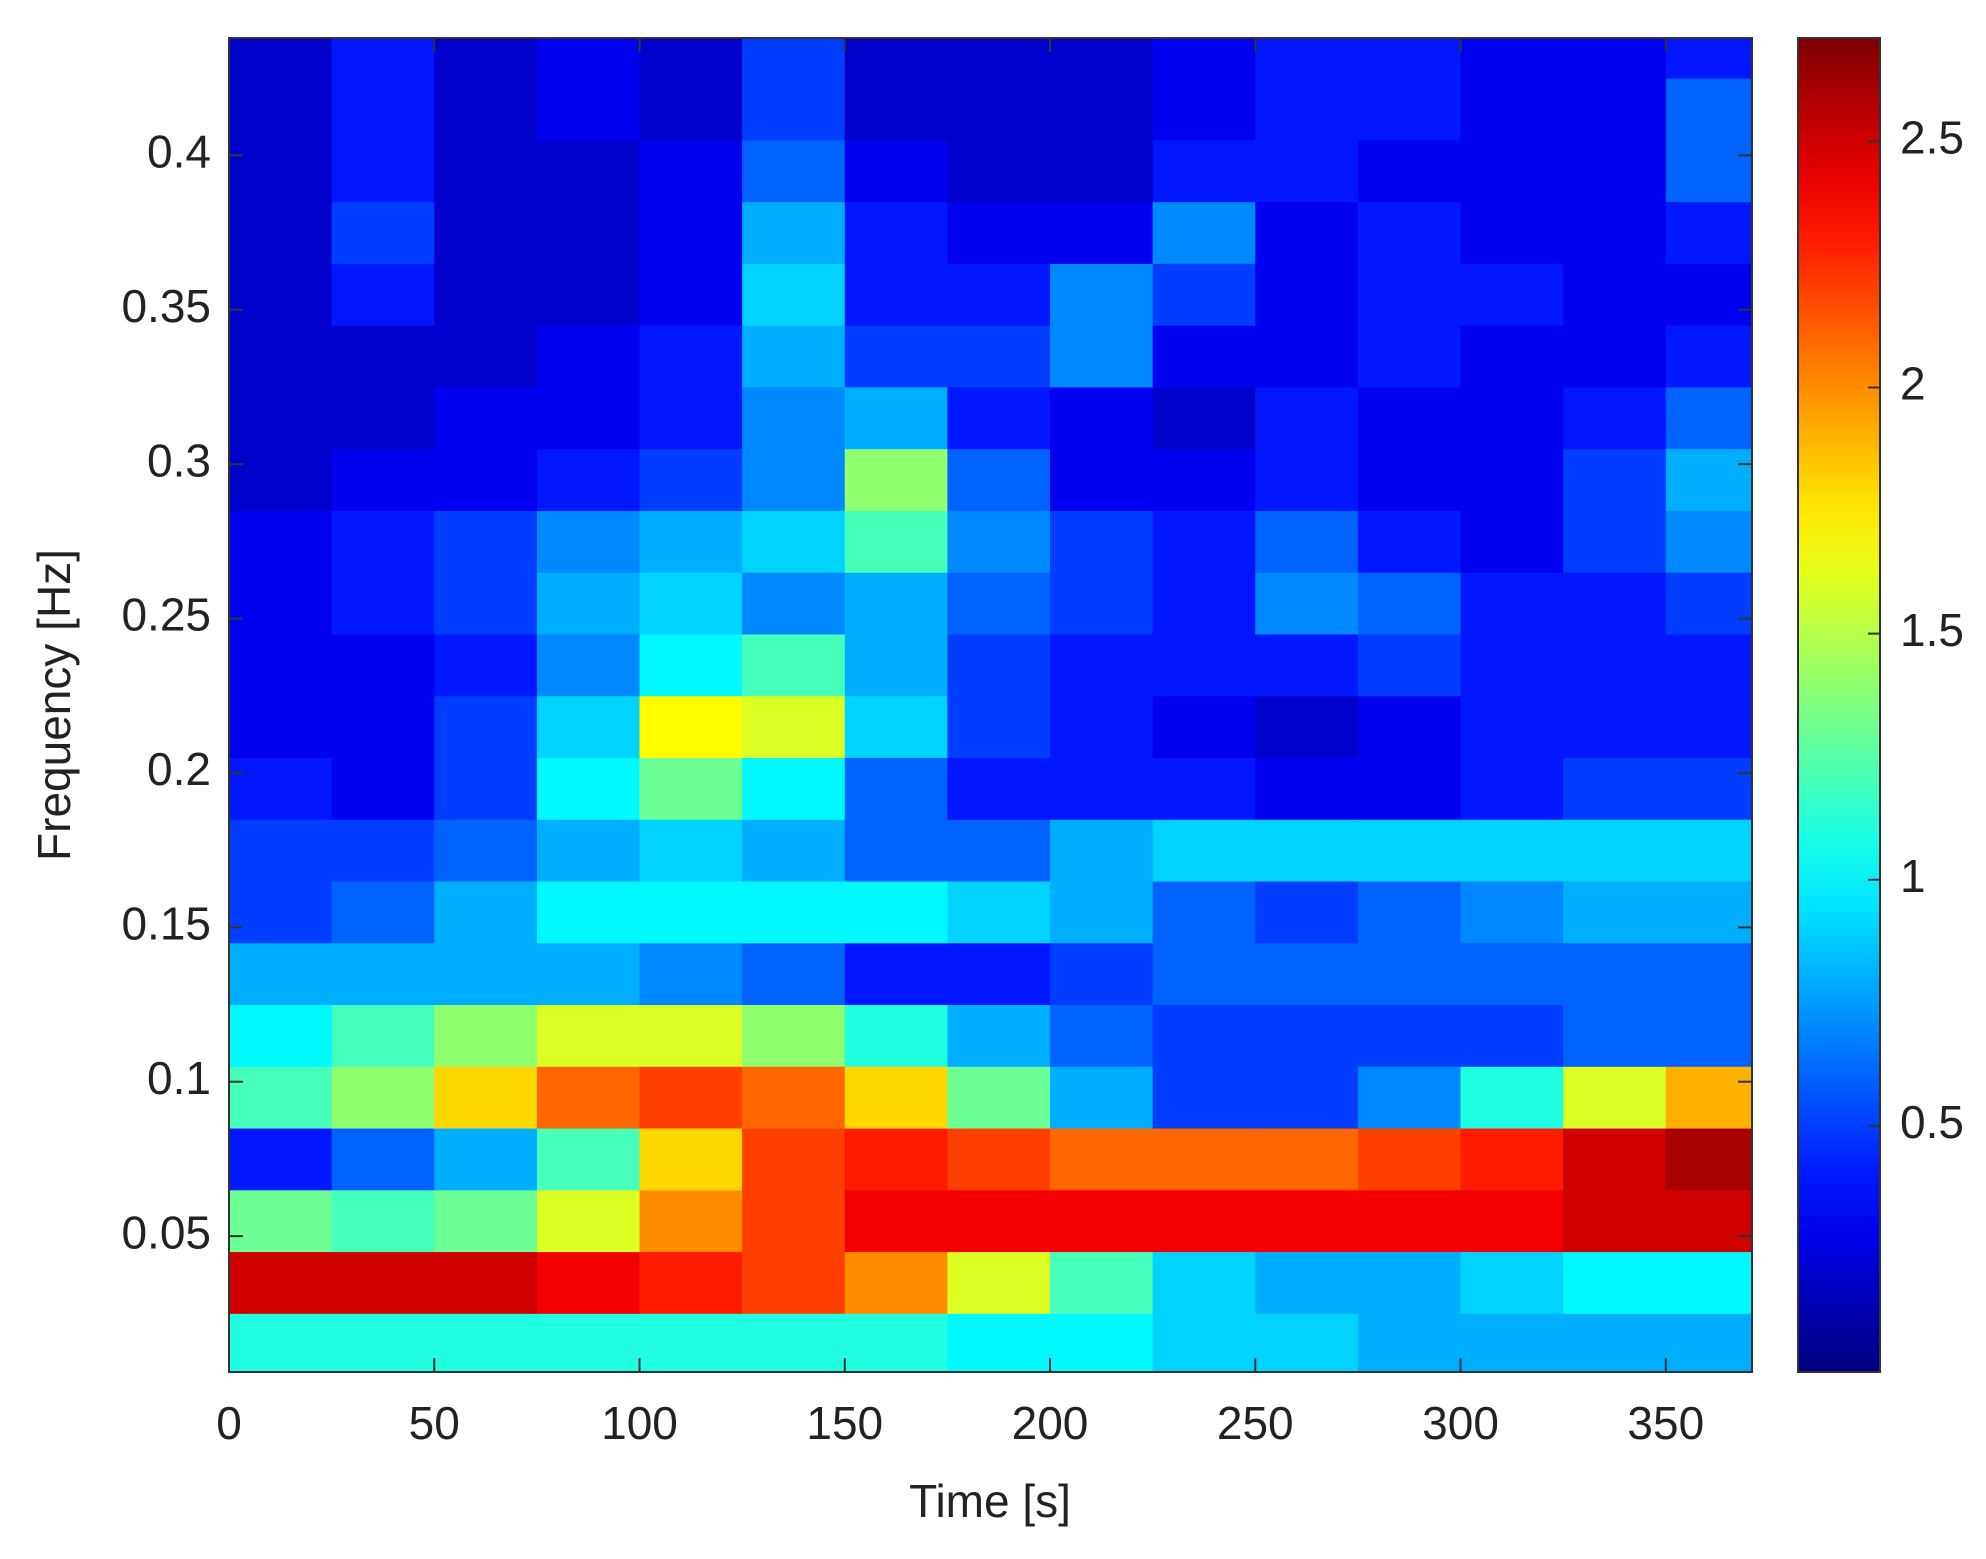 The width and height of the screenshot is (1986, 1559). What do you see at coordinates (179, 151) in the screenshot?
I see `y-tick-label: 0.4` at bounding box center [179, 151].